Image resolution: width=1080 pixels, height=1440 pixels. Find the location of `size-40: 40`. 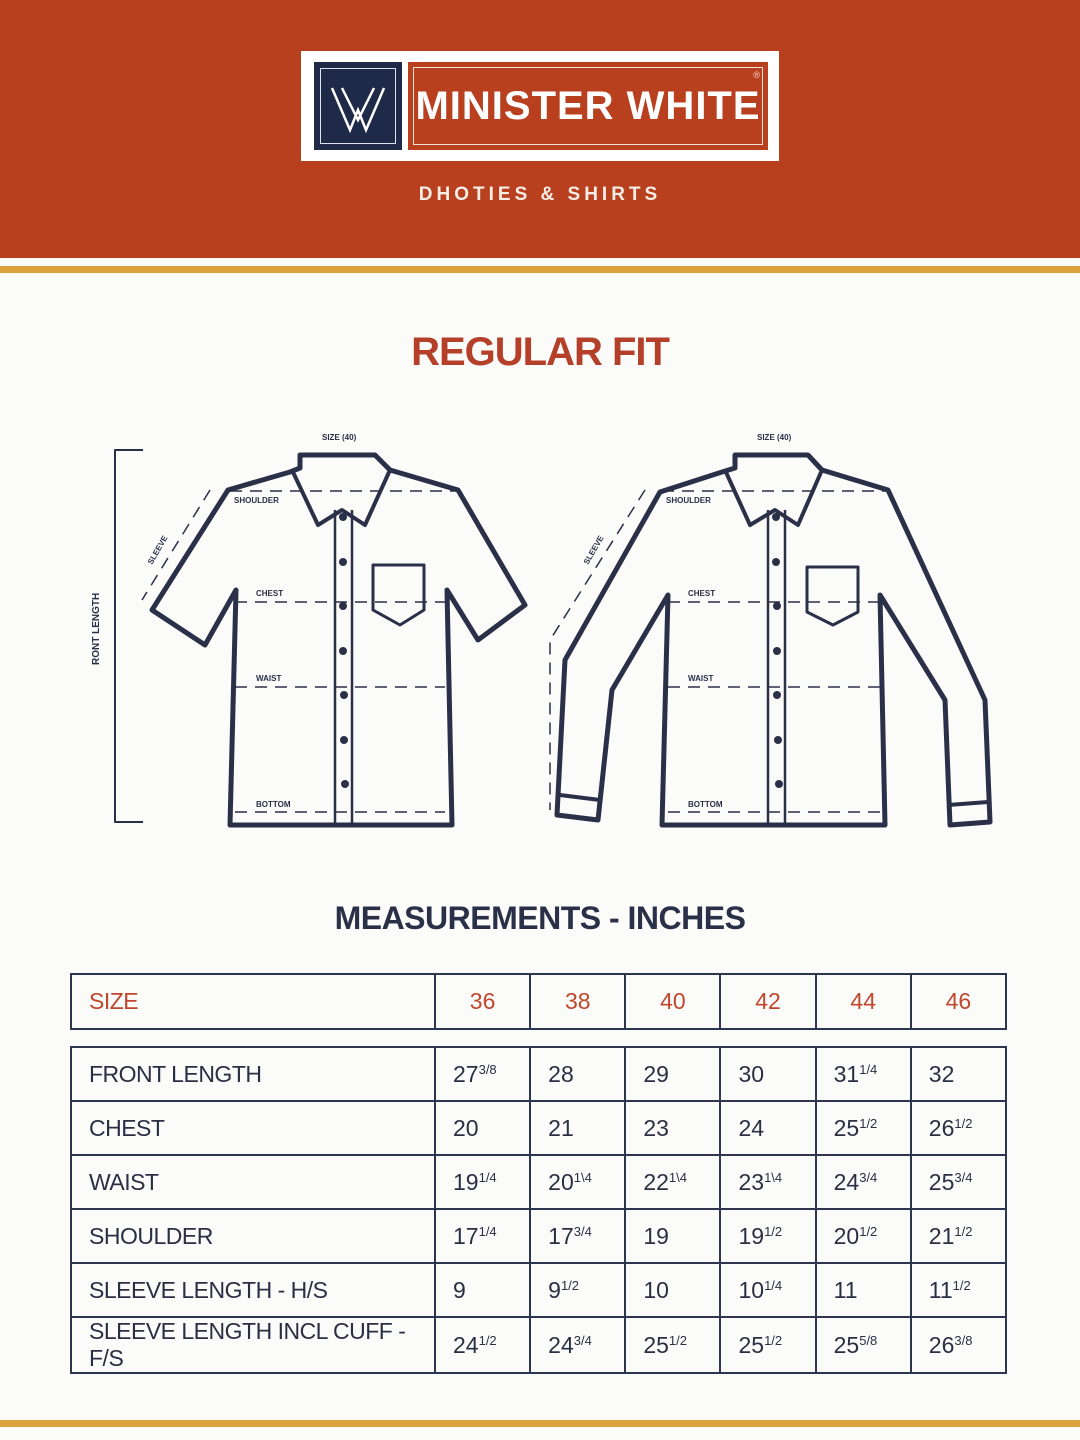

size-40: 40 is located at coordinates (673, 1001).